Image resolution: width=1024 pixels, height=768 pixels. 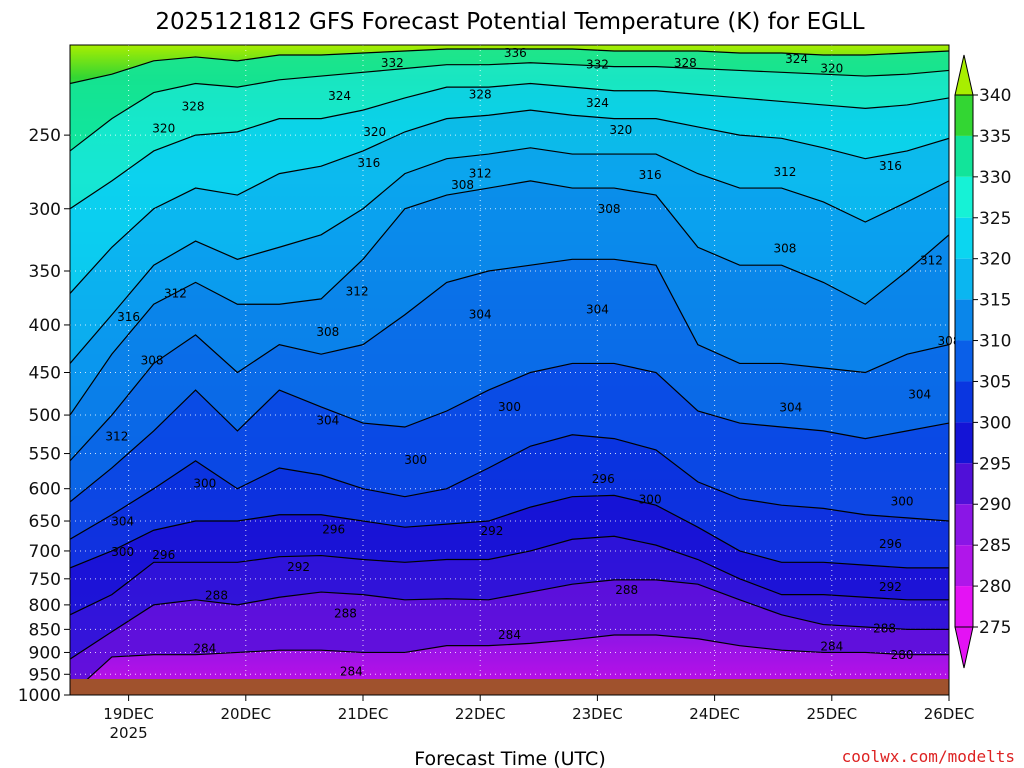 What do you see at coordinates (45, 272) in the screenshot?
I see `y-tick-label-350: 350` at bounding box center [45, 272].